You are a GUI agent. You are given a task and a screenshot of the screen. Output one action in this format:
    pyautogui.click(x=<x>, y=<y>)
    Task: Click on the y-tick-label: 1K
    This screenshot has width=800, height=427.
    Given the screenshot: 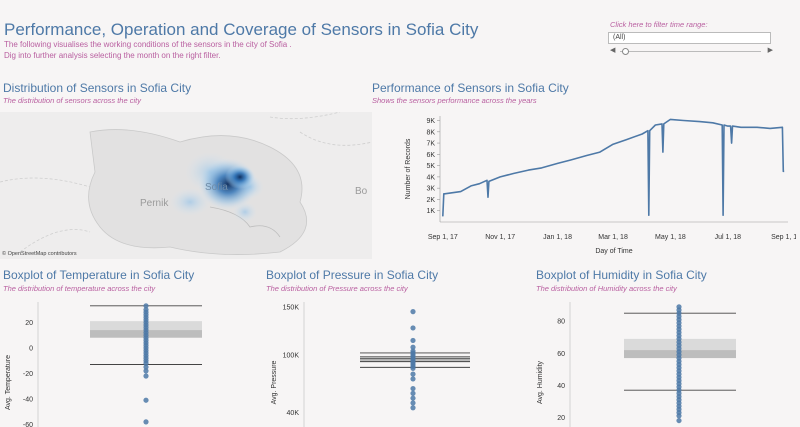 What is the action you would take?
    pyautogui.click(x=430, y=211)
    